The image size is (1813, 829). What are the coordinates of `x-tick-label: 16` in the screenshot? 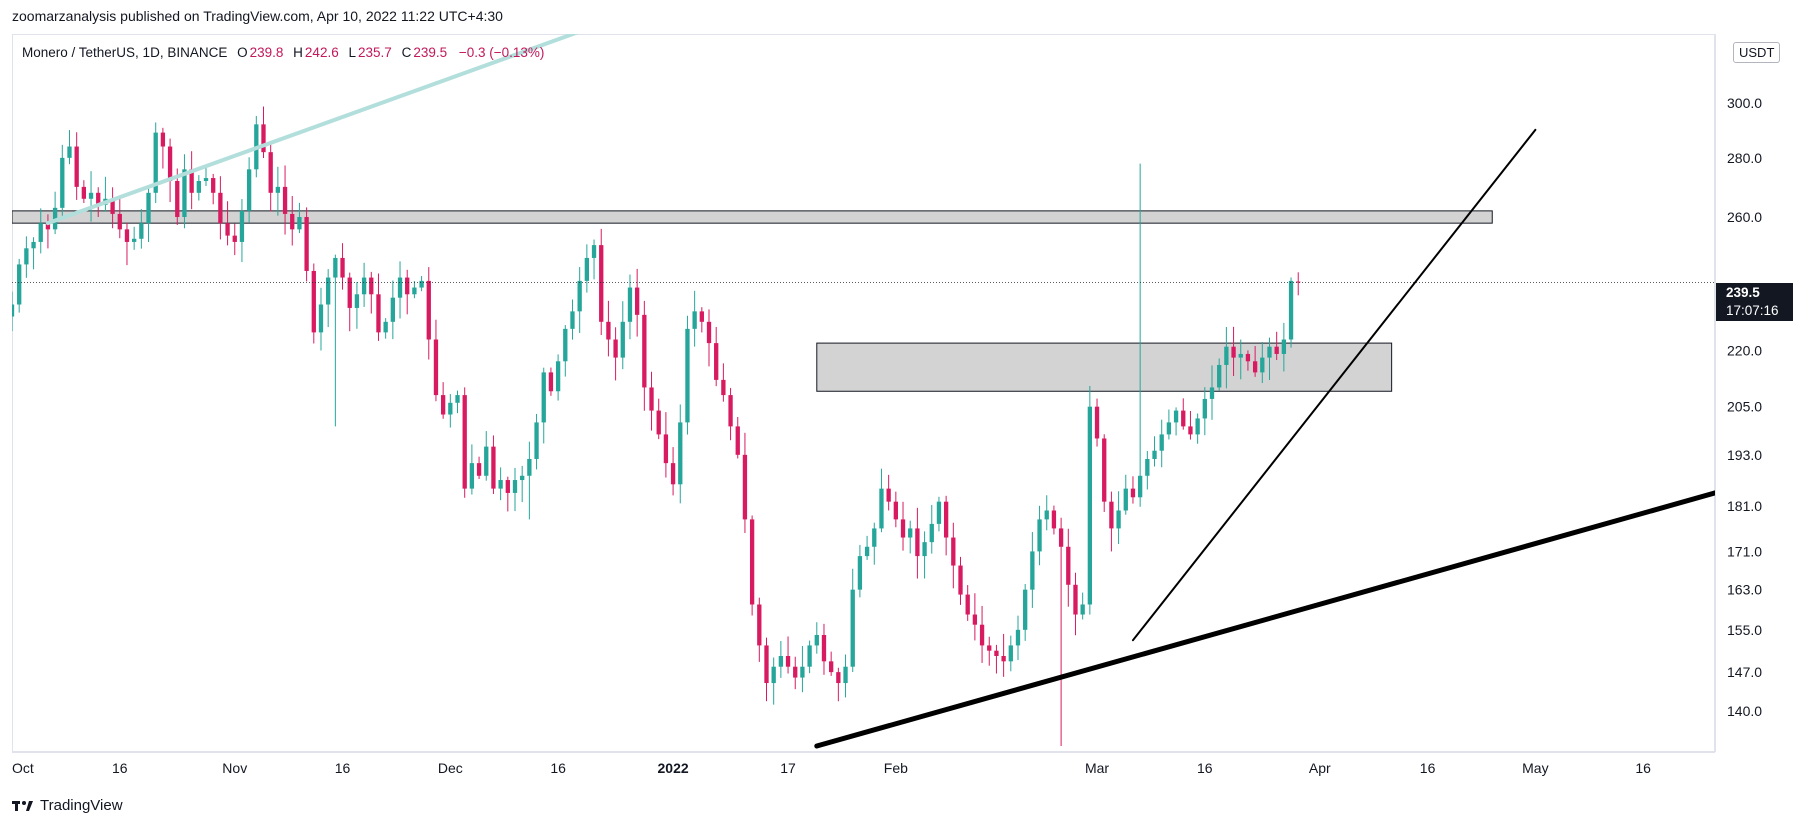 It's located at (1205, 768).